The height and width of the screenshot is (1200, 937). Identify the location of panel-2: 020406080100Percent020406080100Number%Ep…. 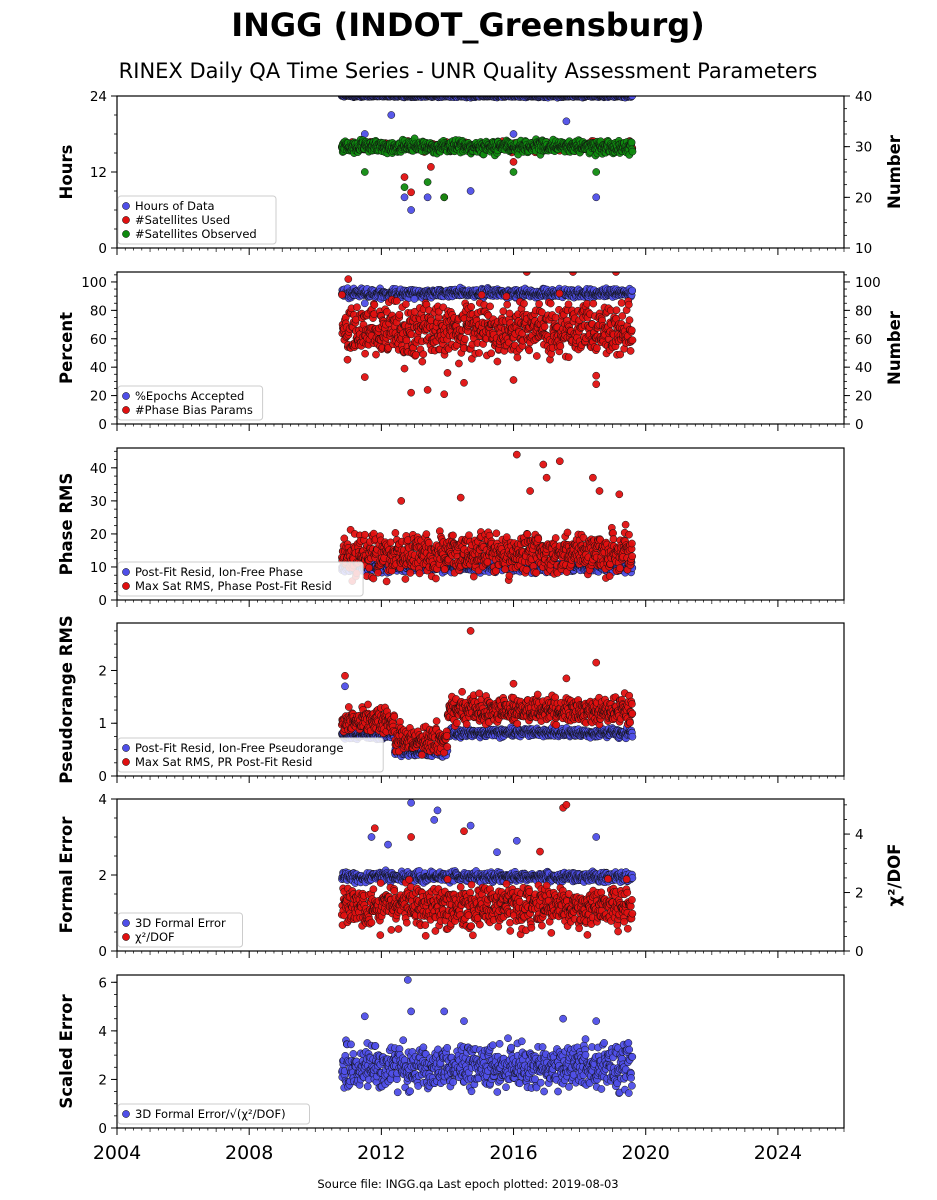
(480, 352).